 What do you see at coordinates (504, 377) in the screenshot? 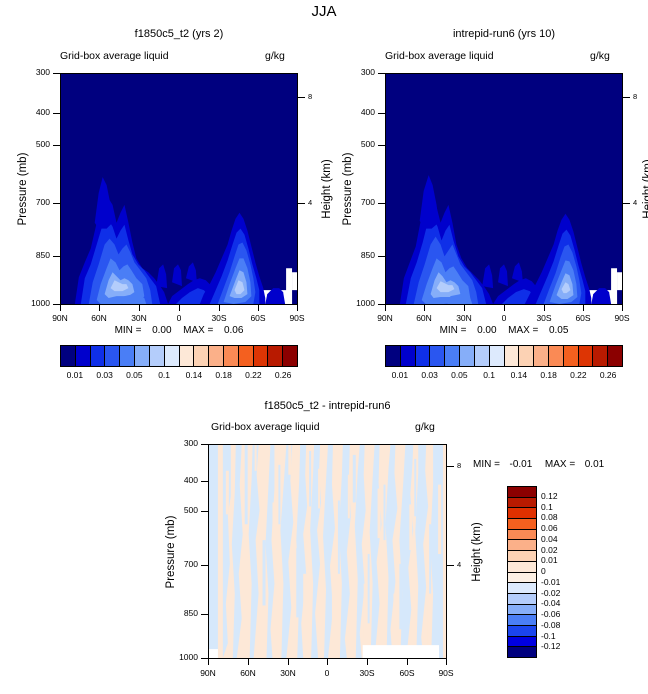
I see `panel-test-colorbar-labels: 0.01 0.03 0.05 0.1 0.14 0.18 0.22 0.26` at bounding box center [504, 377].